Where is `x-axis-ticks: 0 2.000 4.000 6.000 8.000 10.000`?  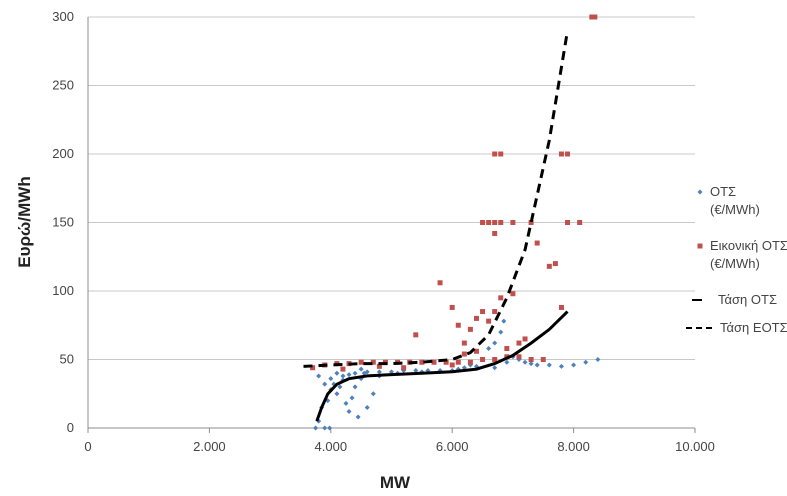 x-axis-ticks: 0 2.000 4.000 6.000 8.000 10.000 is located at coordinates (399, 441).